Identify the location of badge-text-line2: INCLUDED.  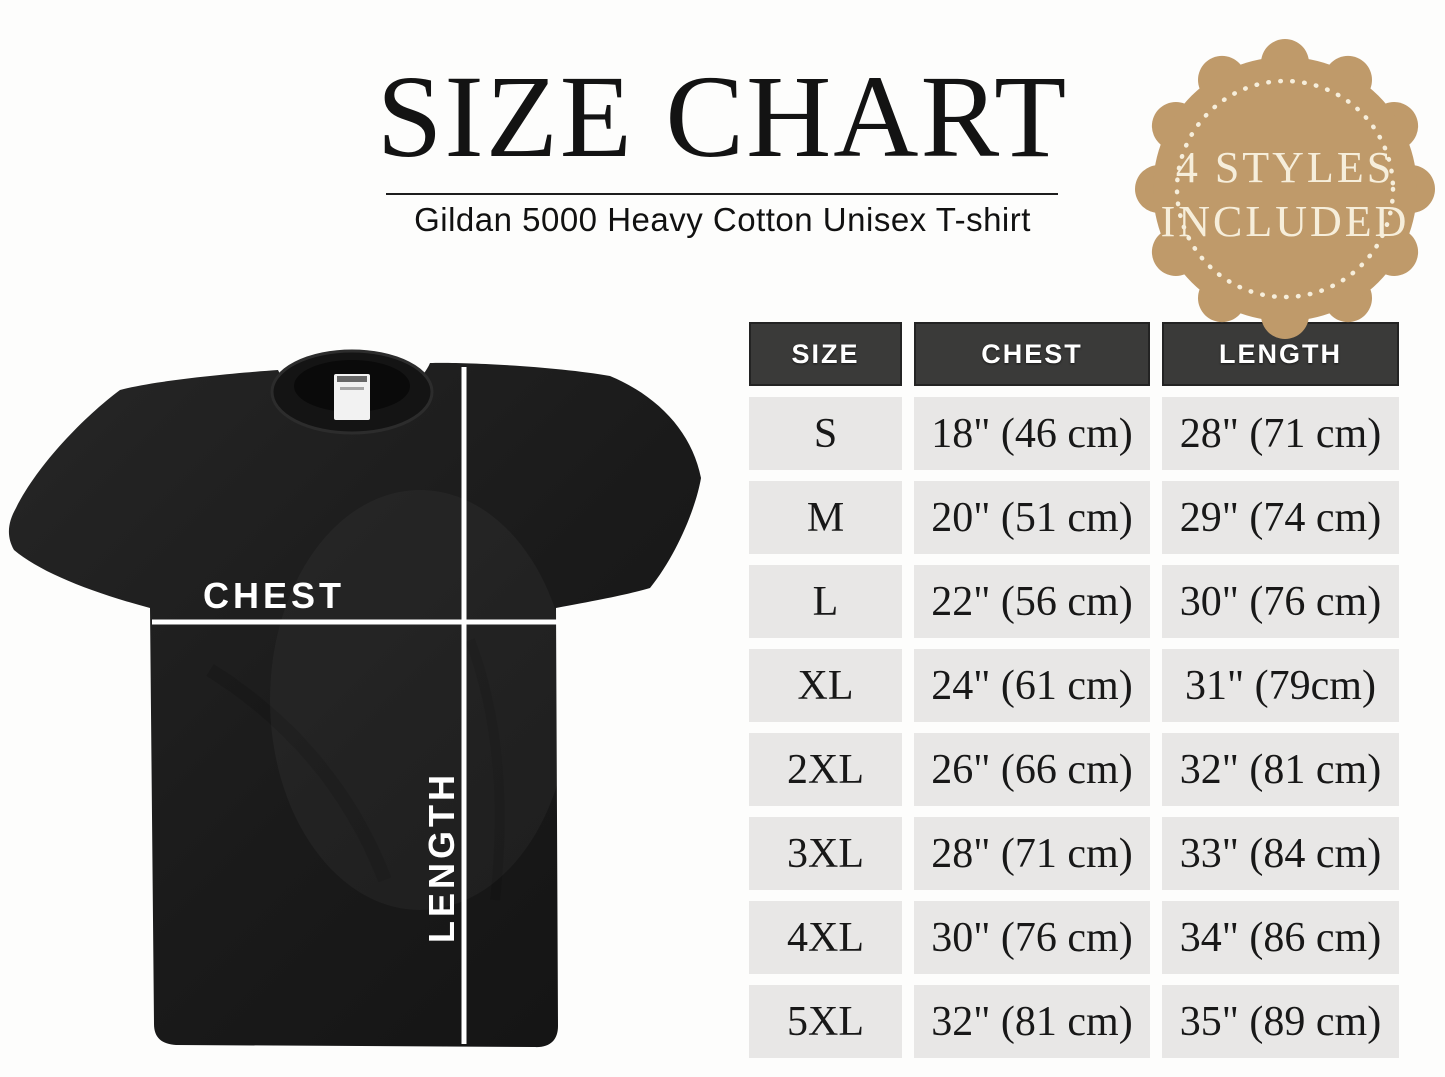
(1285, 221).